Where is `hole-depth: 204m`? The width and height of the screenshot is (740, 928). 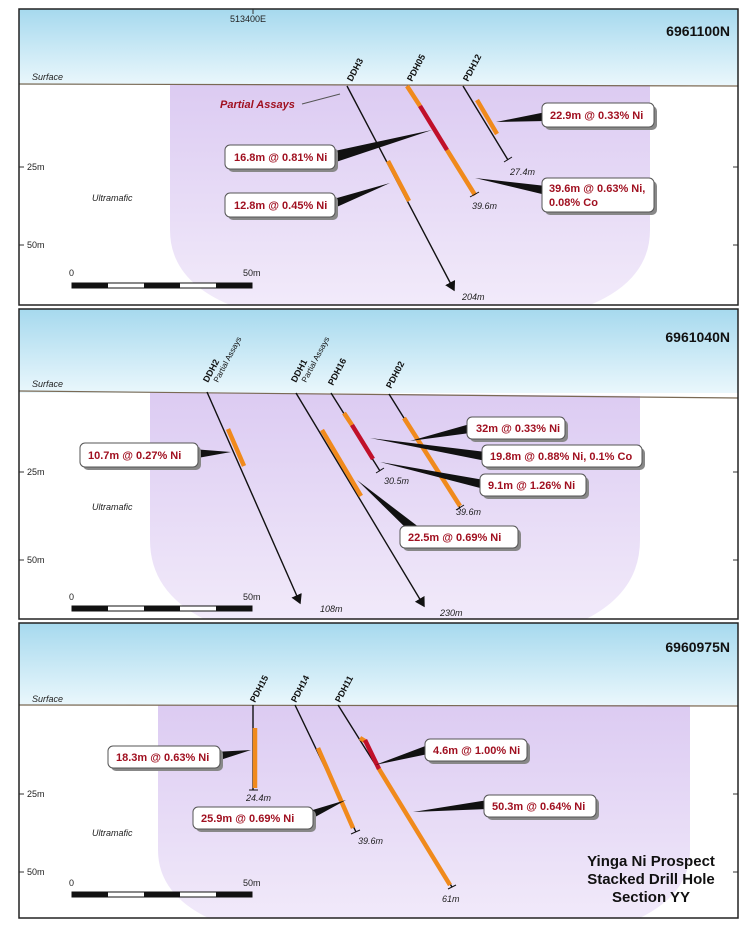 hole-depth: 204m is located at coordinates (473, 297).